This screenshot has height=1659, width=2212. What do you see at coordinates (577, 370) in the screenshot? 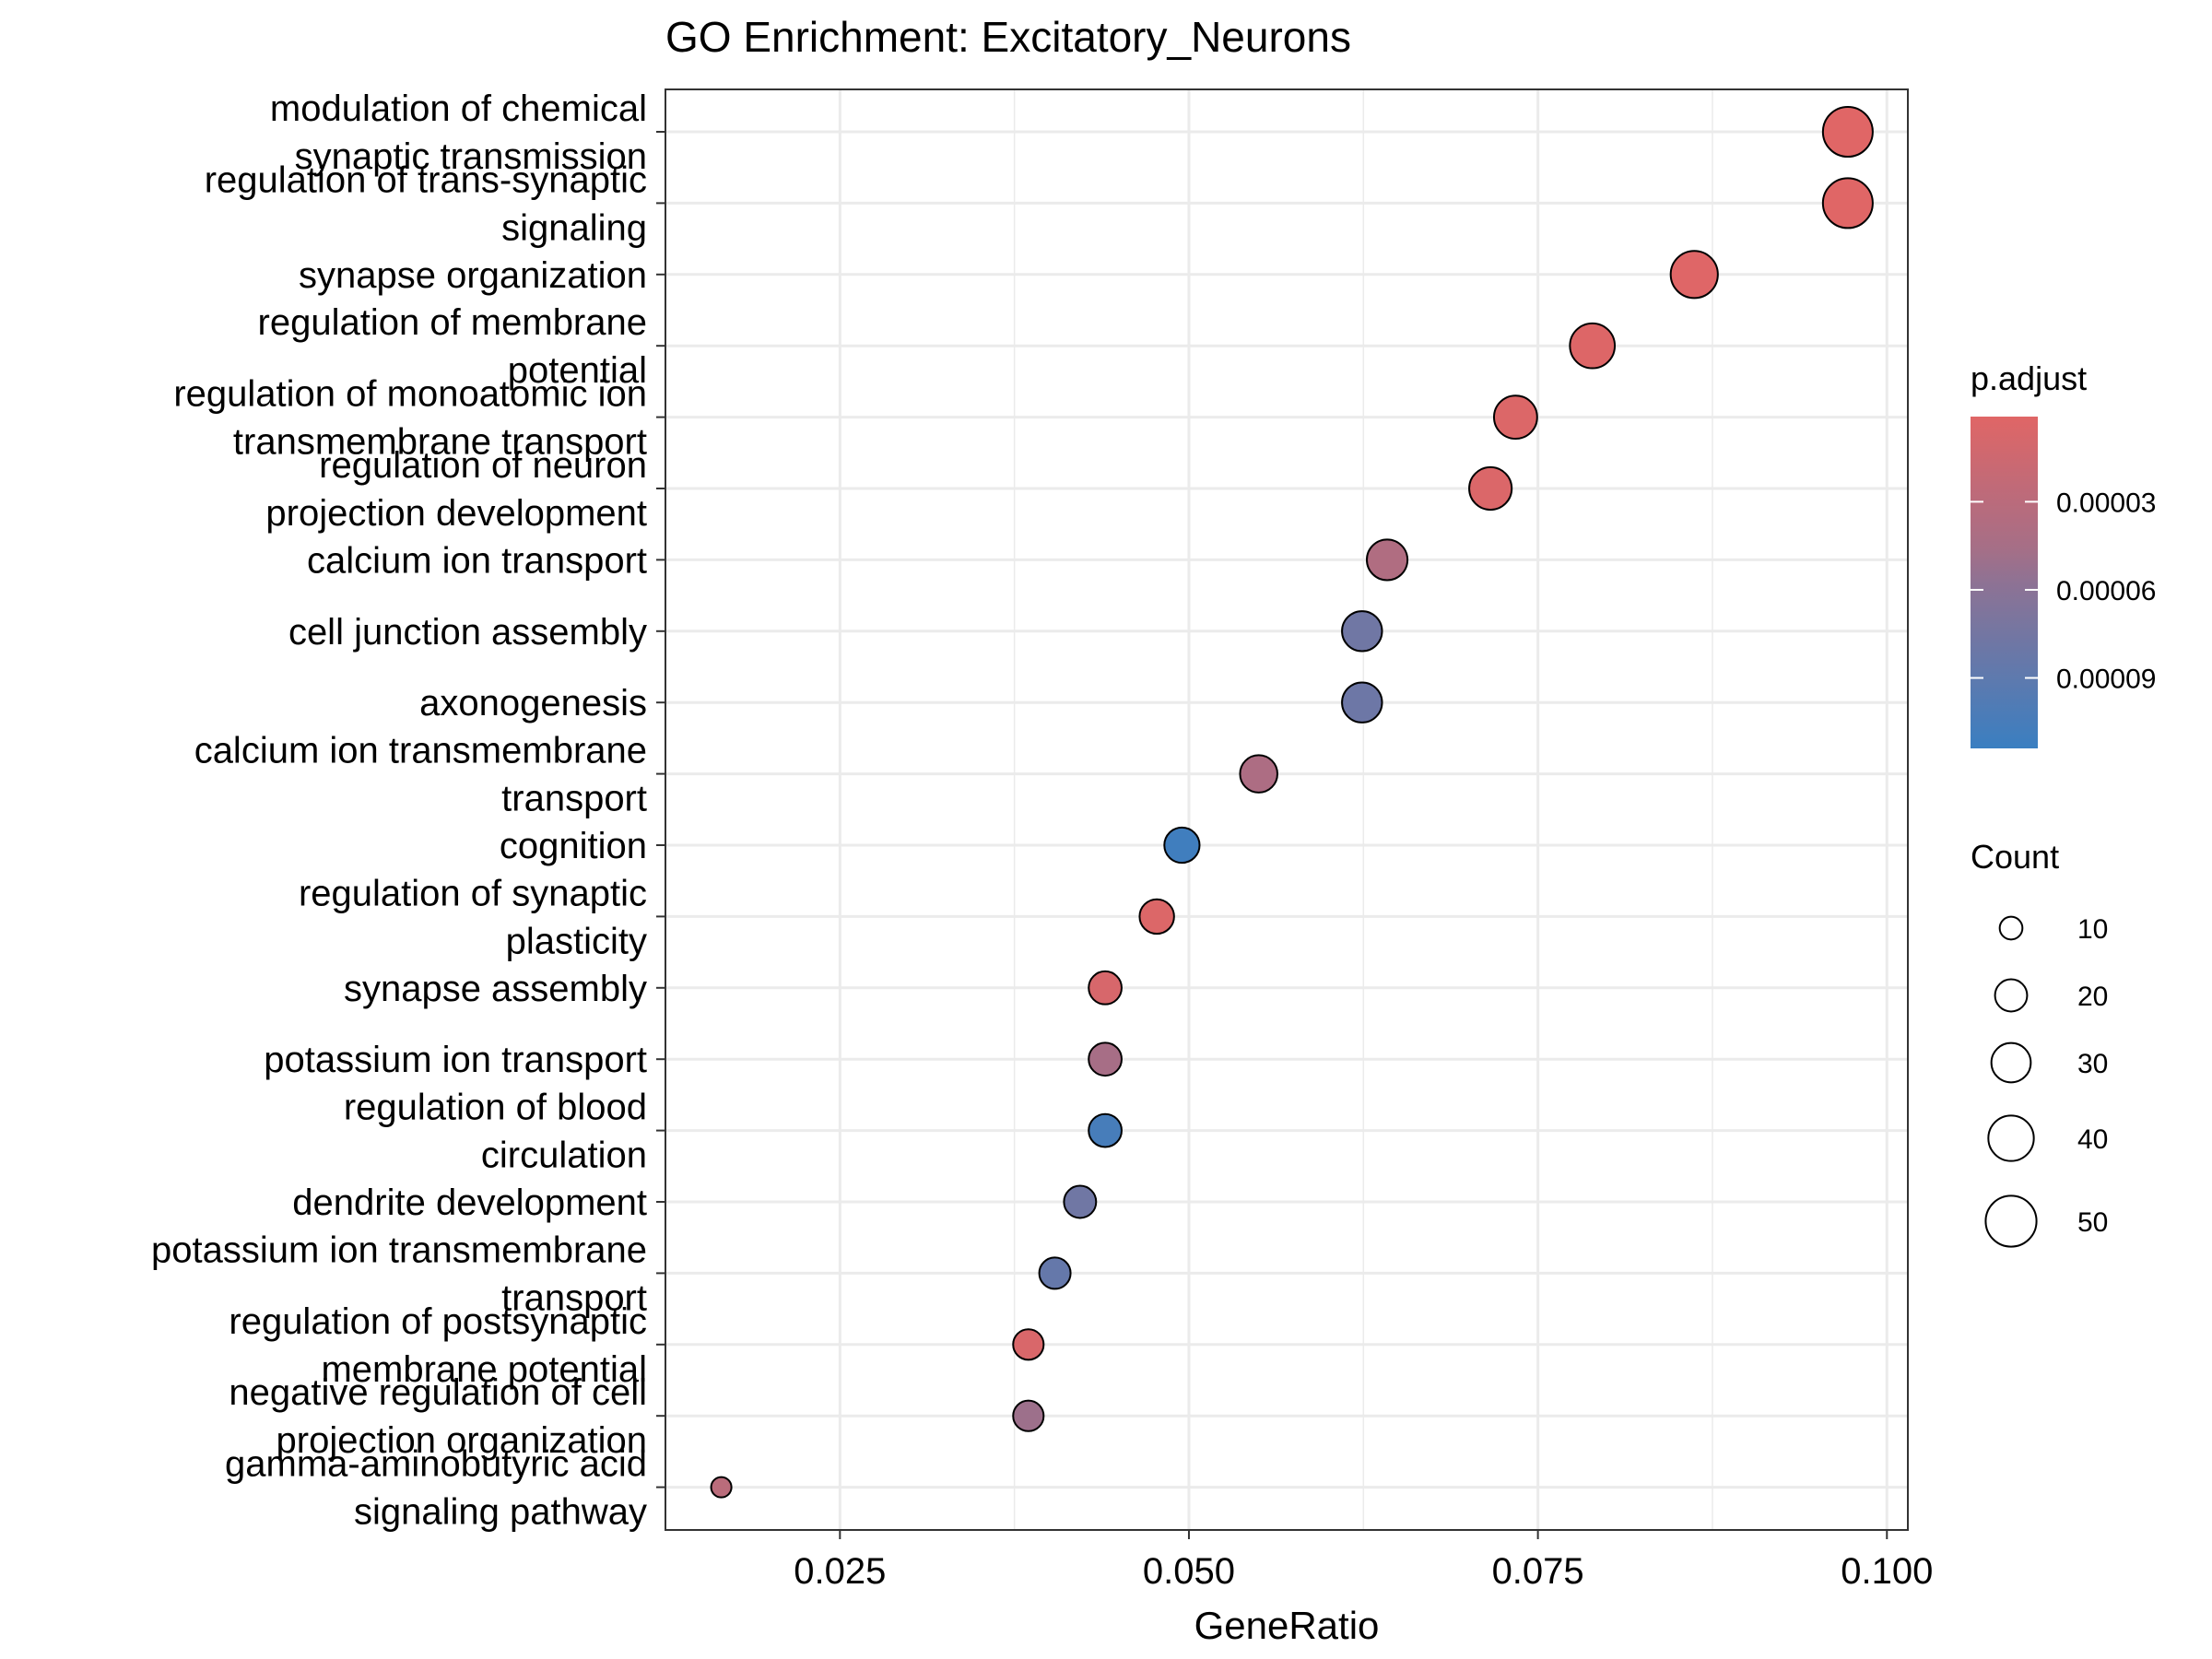
I see `y-tick-label: potential` at bounding box center [577, 370].